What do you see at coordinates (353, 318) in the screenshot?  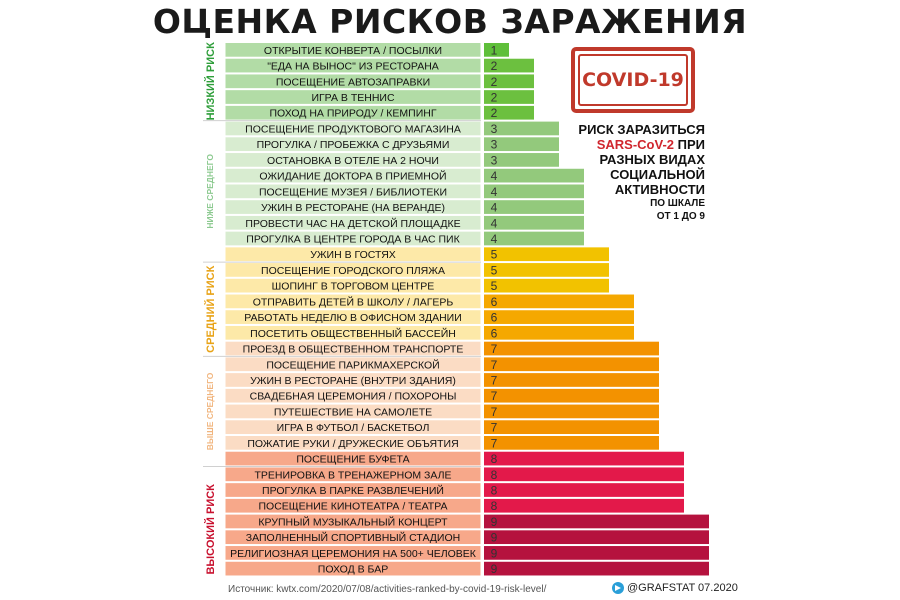 I see `row-label: РАБОТАТЬ НЕДЕЛЮ В ОФИСНОМ ЗДАНИИ` at bounding box center [353, 318].